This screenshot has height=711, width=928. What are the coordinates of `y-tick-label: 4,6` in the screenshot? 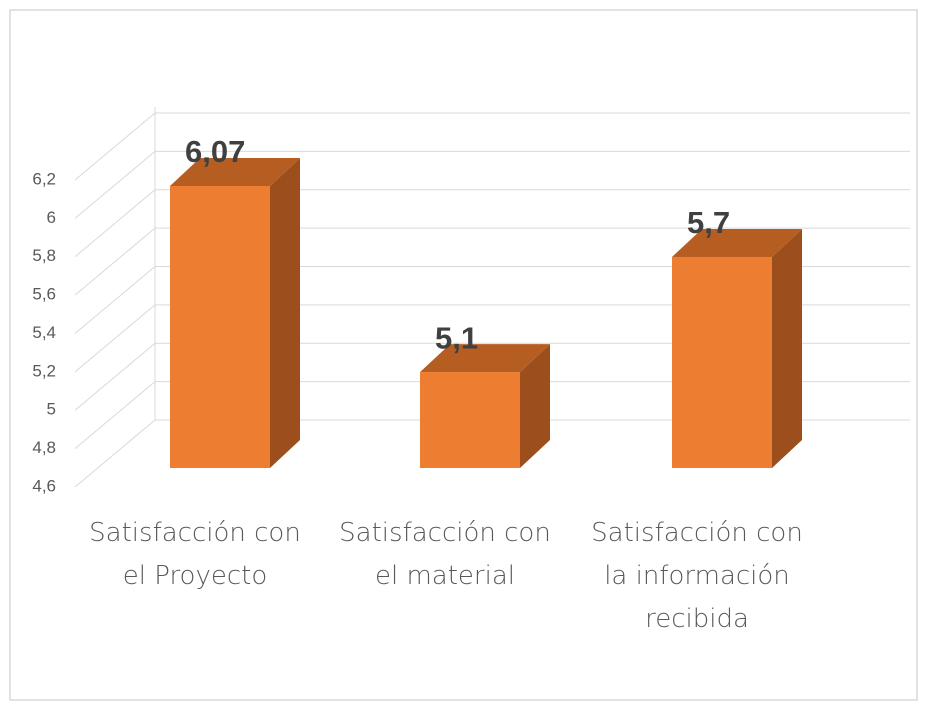 It's located at (44, 485).